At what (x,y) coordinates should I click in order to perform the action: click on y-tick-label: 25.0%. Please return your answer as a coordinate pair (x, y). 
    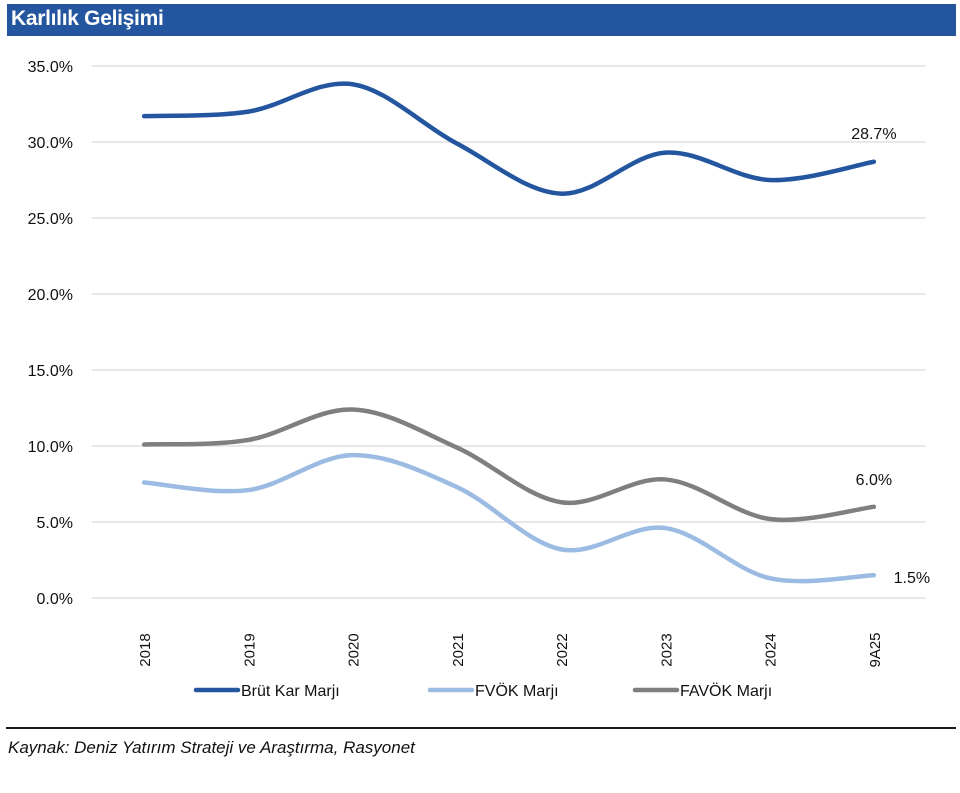
    Looking at the image, I should click on (50, 219).